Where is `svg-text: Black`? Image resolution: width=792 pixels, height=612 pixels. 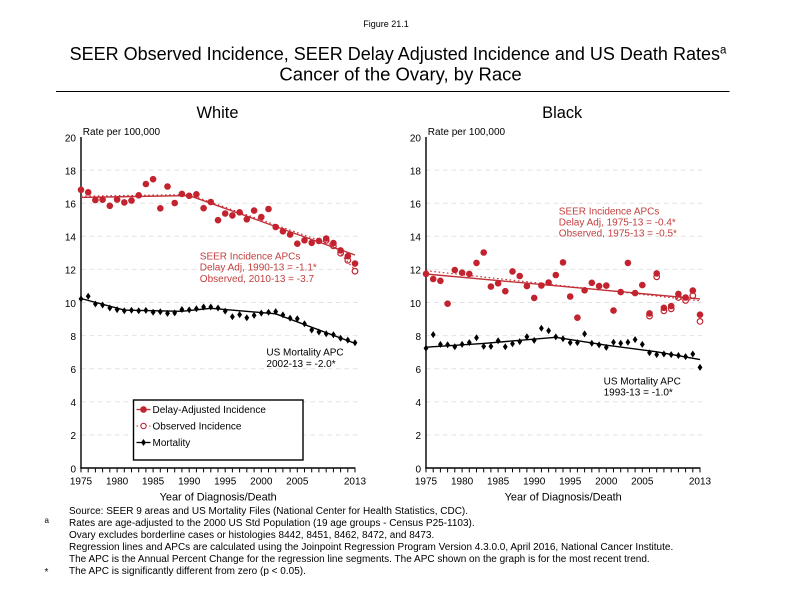
svg-text: Black is located at coordinates (562, 113).